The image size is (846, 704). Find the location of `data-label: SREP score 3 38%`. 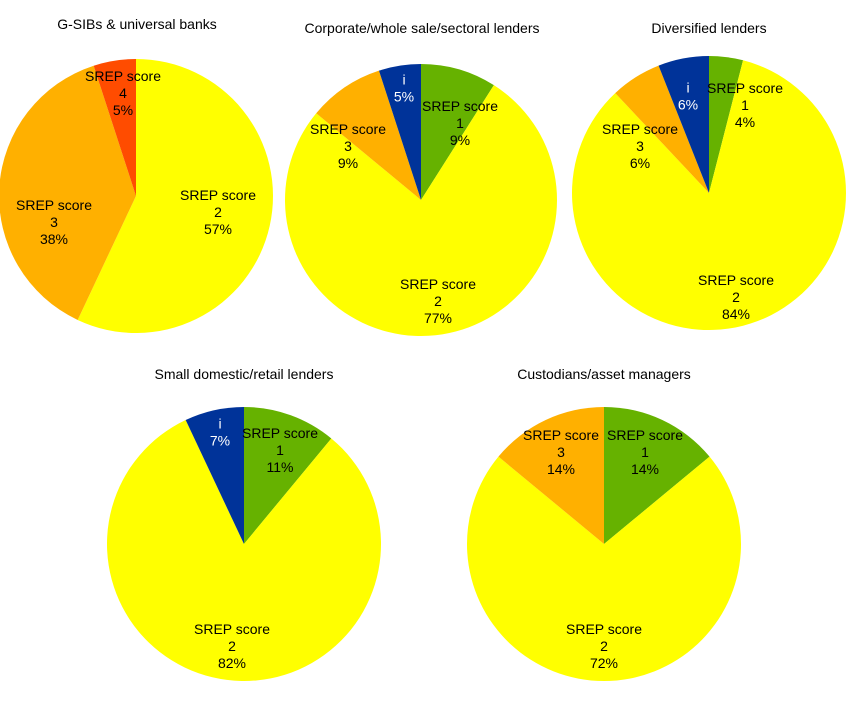

data-label: SREP score 3 38% is located at coordinates (54, 222).